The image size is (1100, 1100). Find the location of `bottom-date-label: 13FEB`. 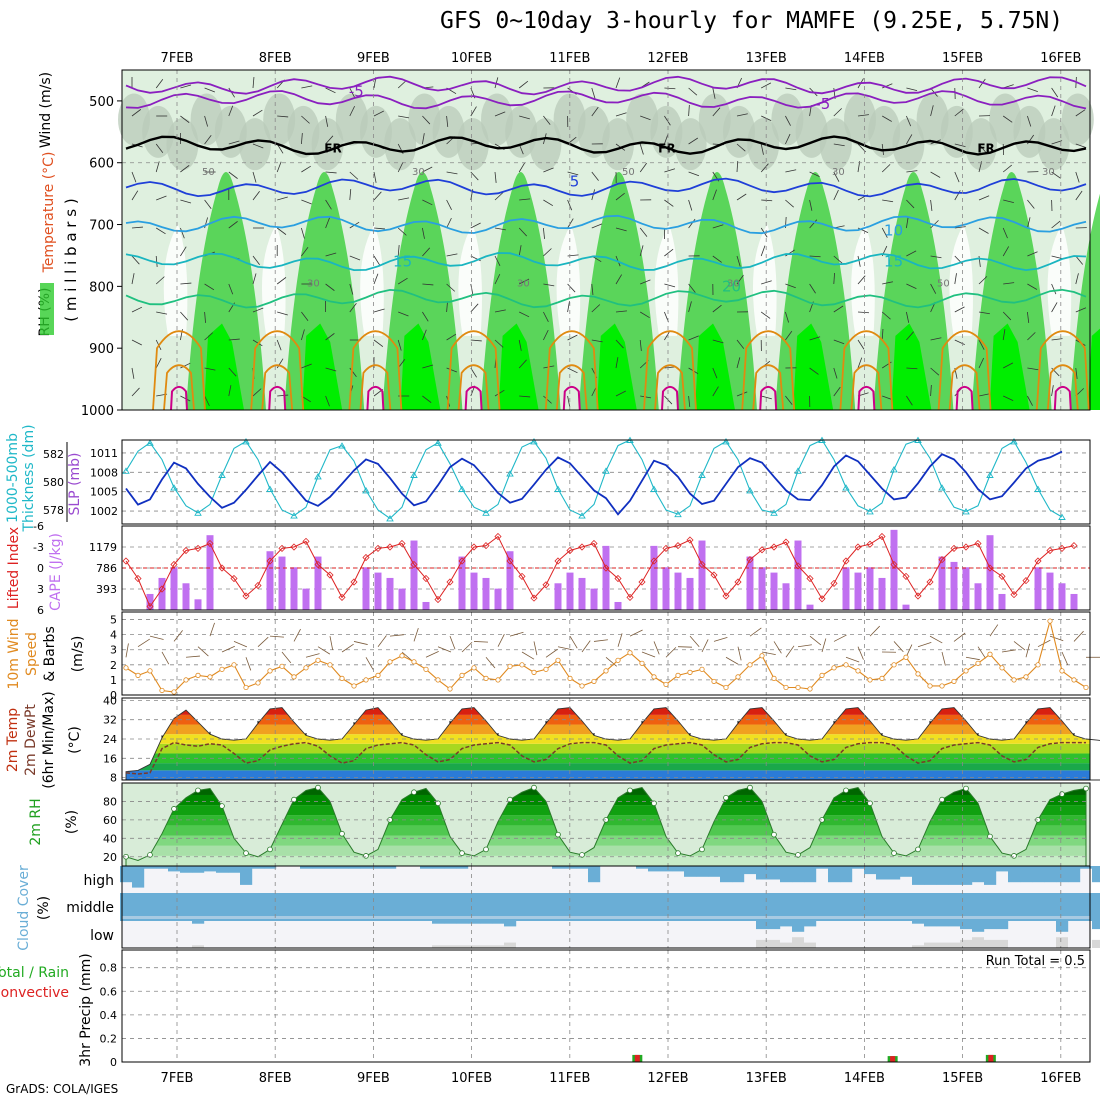

bottom-date-label: 13FEB is located at coordinates (766, 1078).